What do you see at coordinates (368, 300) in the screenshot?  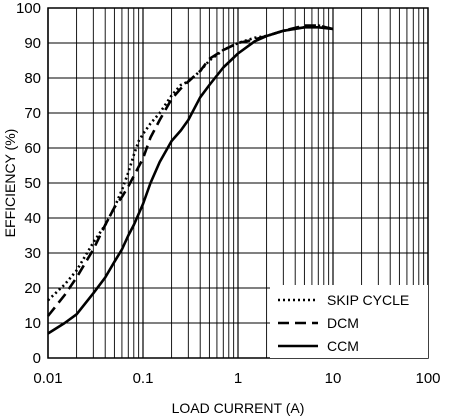 I see `legend-label: SKIP CYCLE` at bounding box center [368, 300].